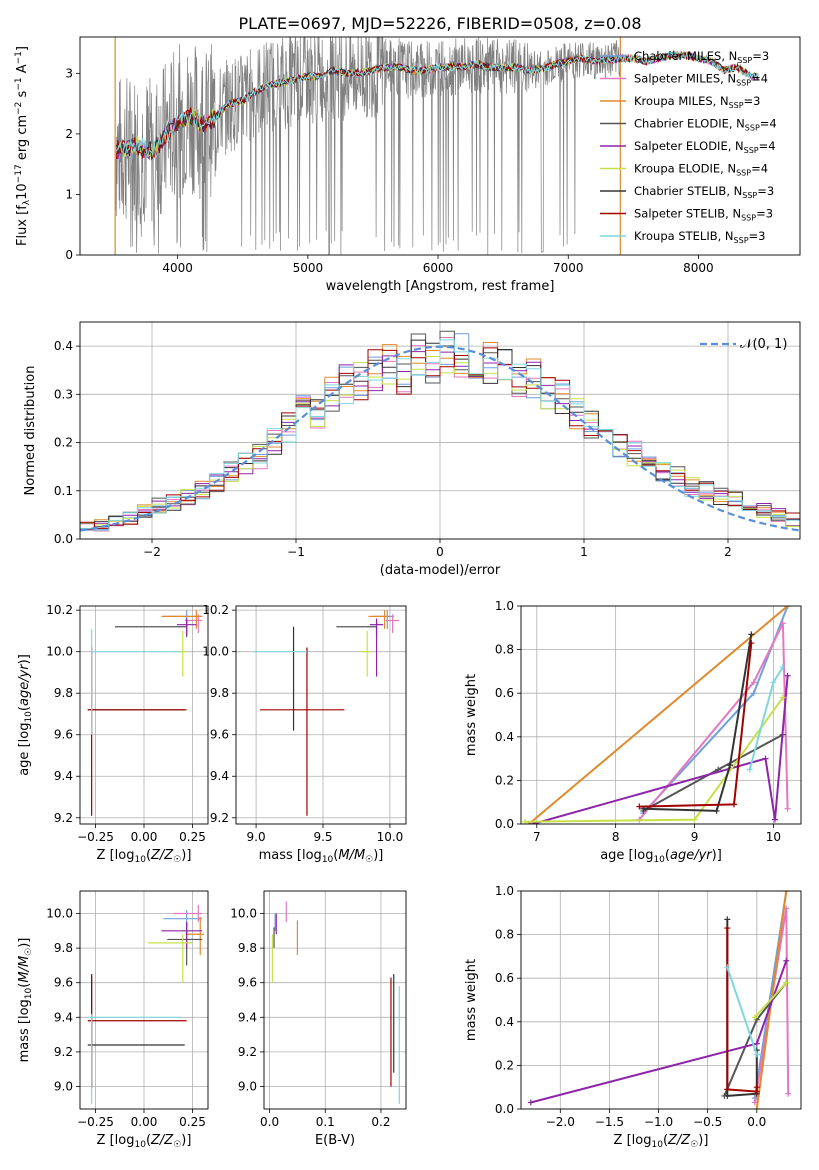  What do you see at coordinates (29, 993) in the screenshot?
I see `y-axis-label-part: 10` at bounding box center [29, 993].